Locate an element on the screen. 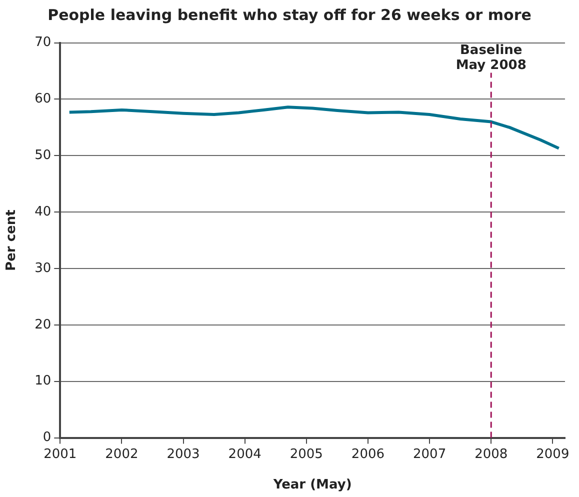 The image size is (579, 497). x-tick-label: 2004 is located at coordinates (245, 454).